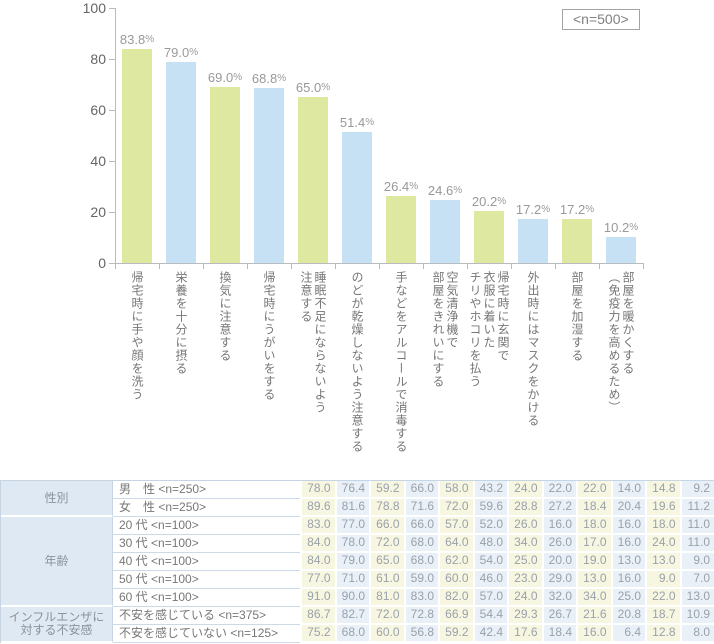  What do you see at coordinates (206, 616) in the screenshot?
I see `table-row-label: 不安を感じている <n=375>` at bounding box center [206, 616].